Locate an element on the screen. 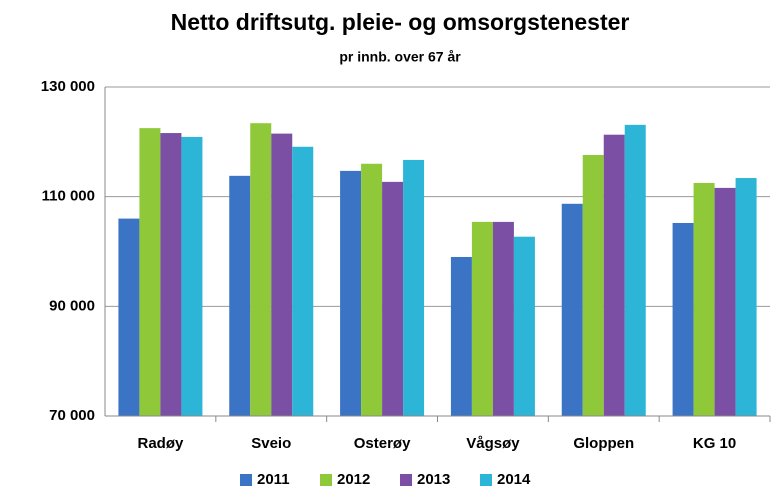  y-tick-label: 90 000 is located at coordinates (72, 305).